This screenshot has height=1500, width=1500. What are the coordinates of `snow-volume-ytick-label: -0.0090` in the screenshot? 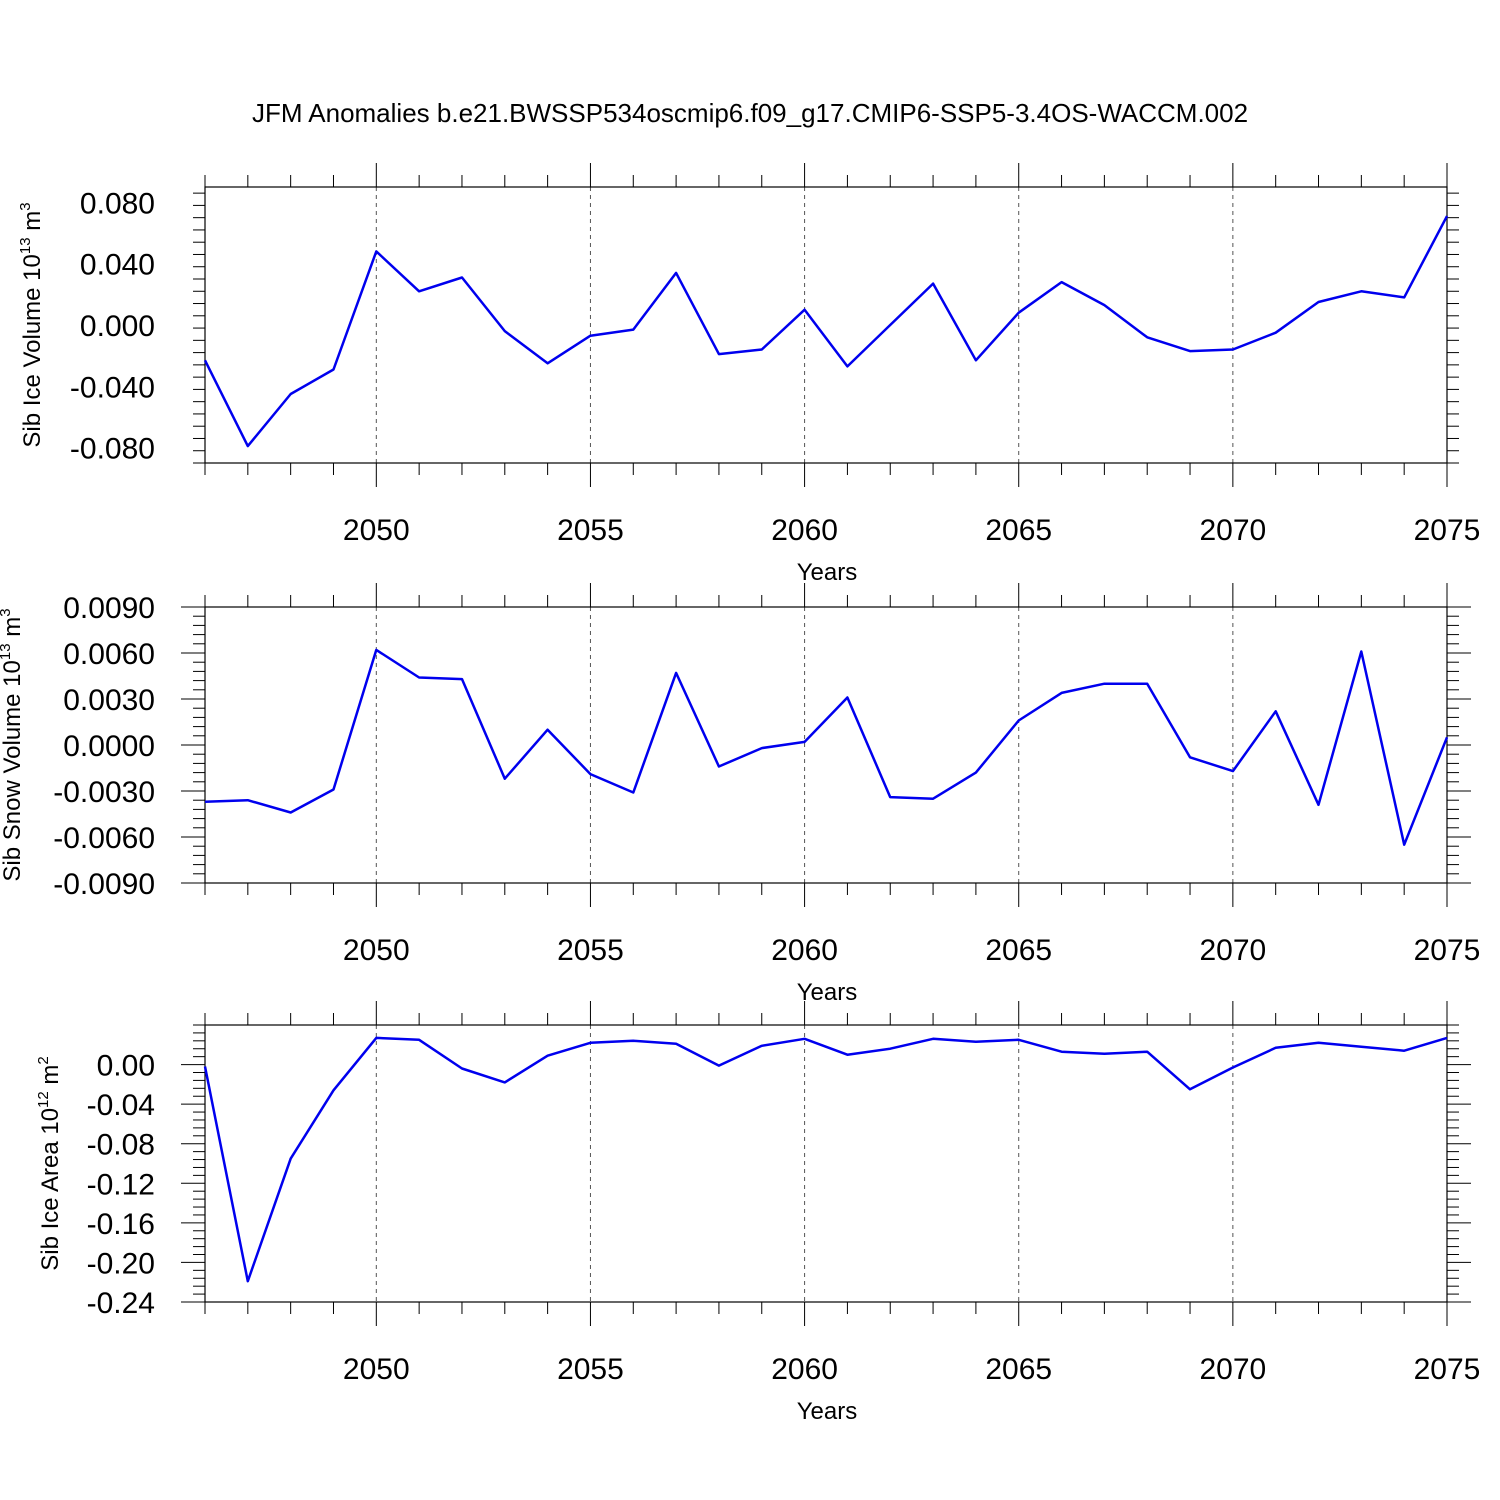 It's located at (104, 884).